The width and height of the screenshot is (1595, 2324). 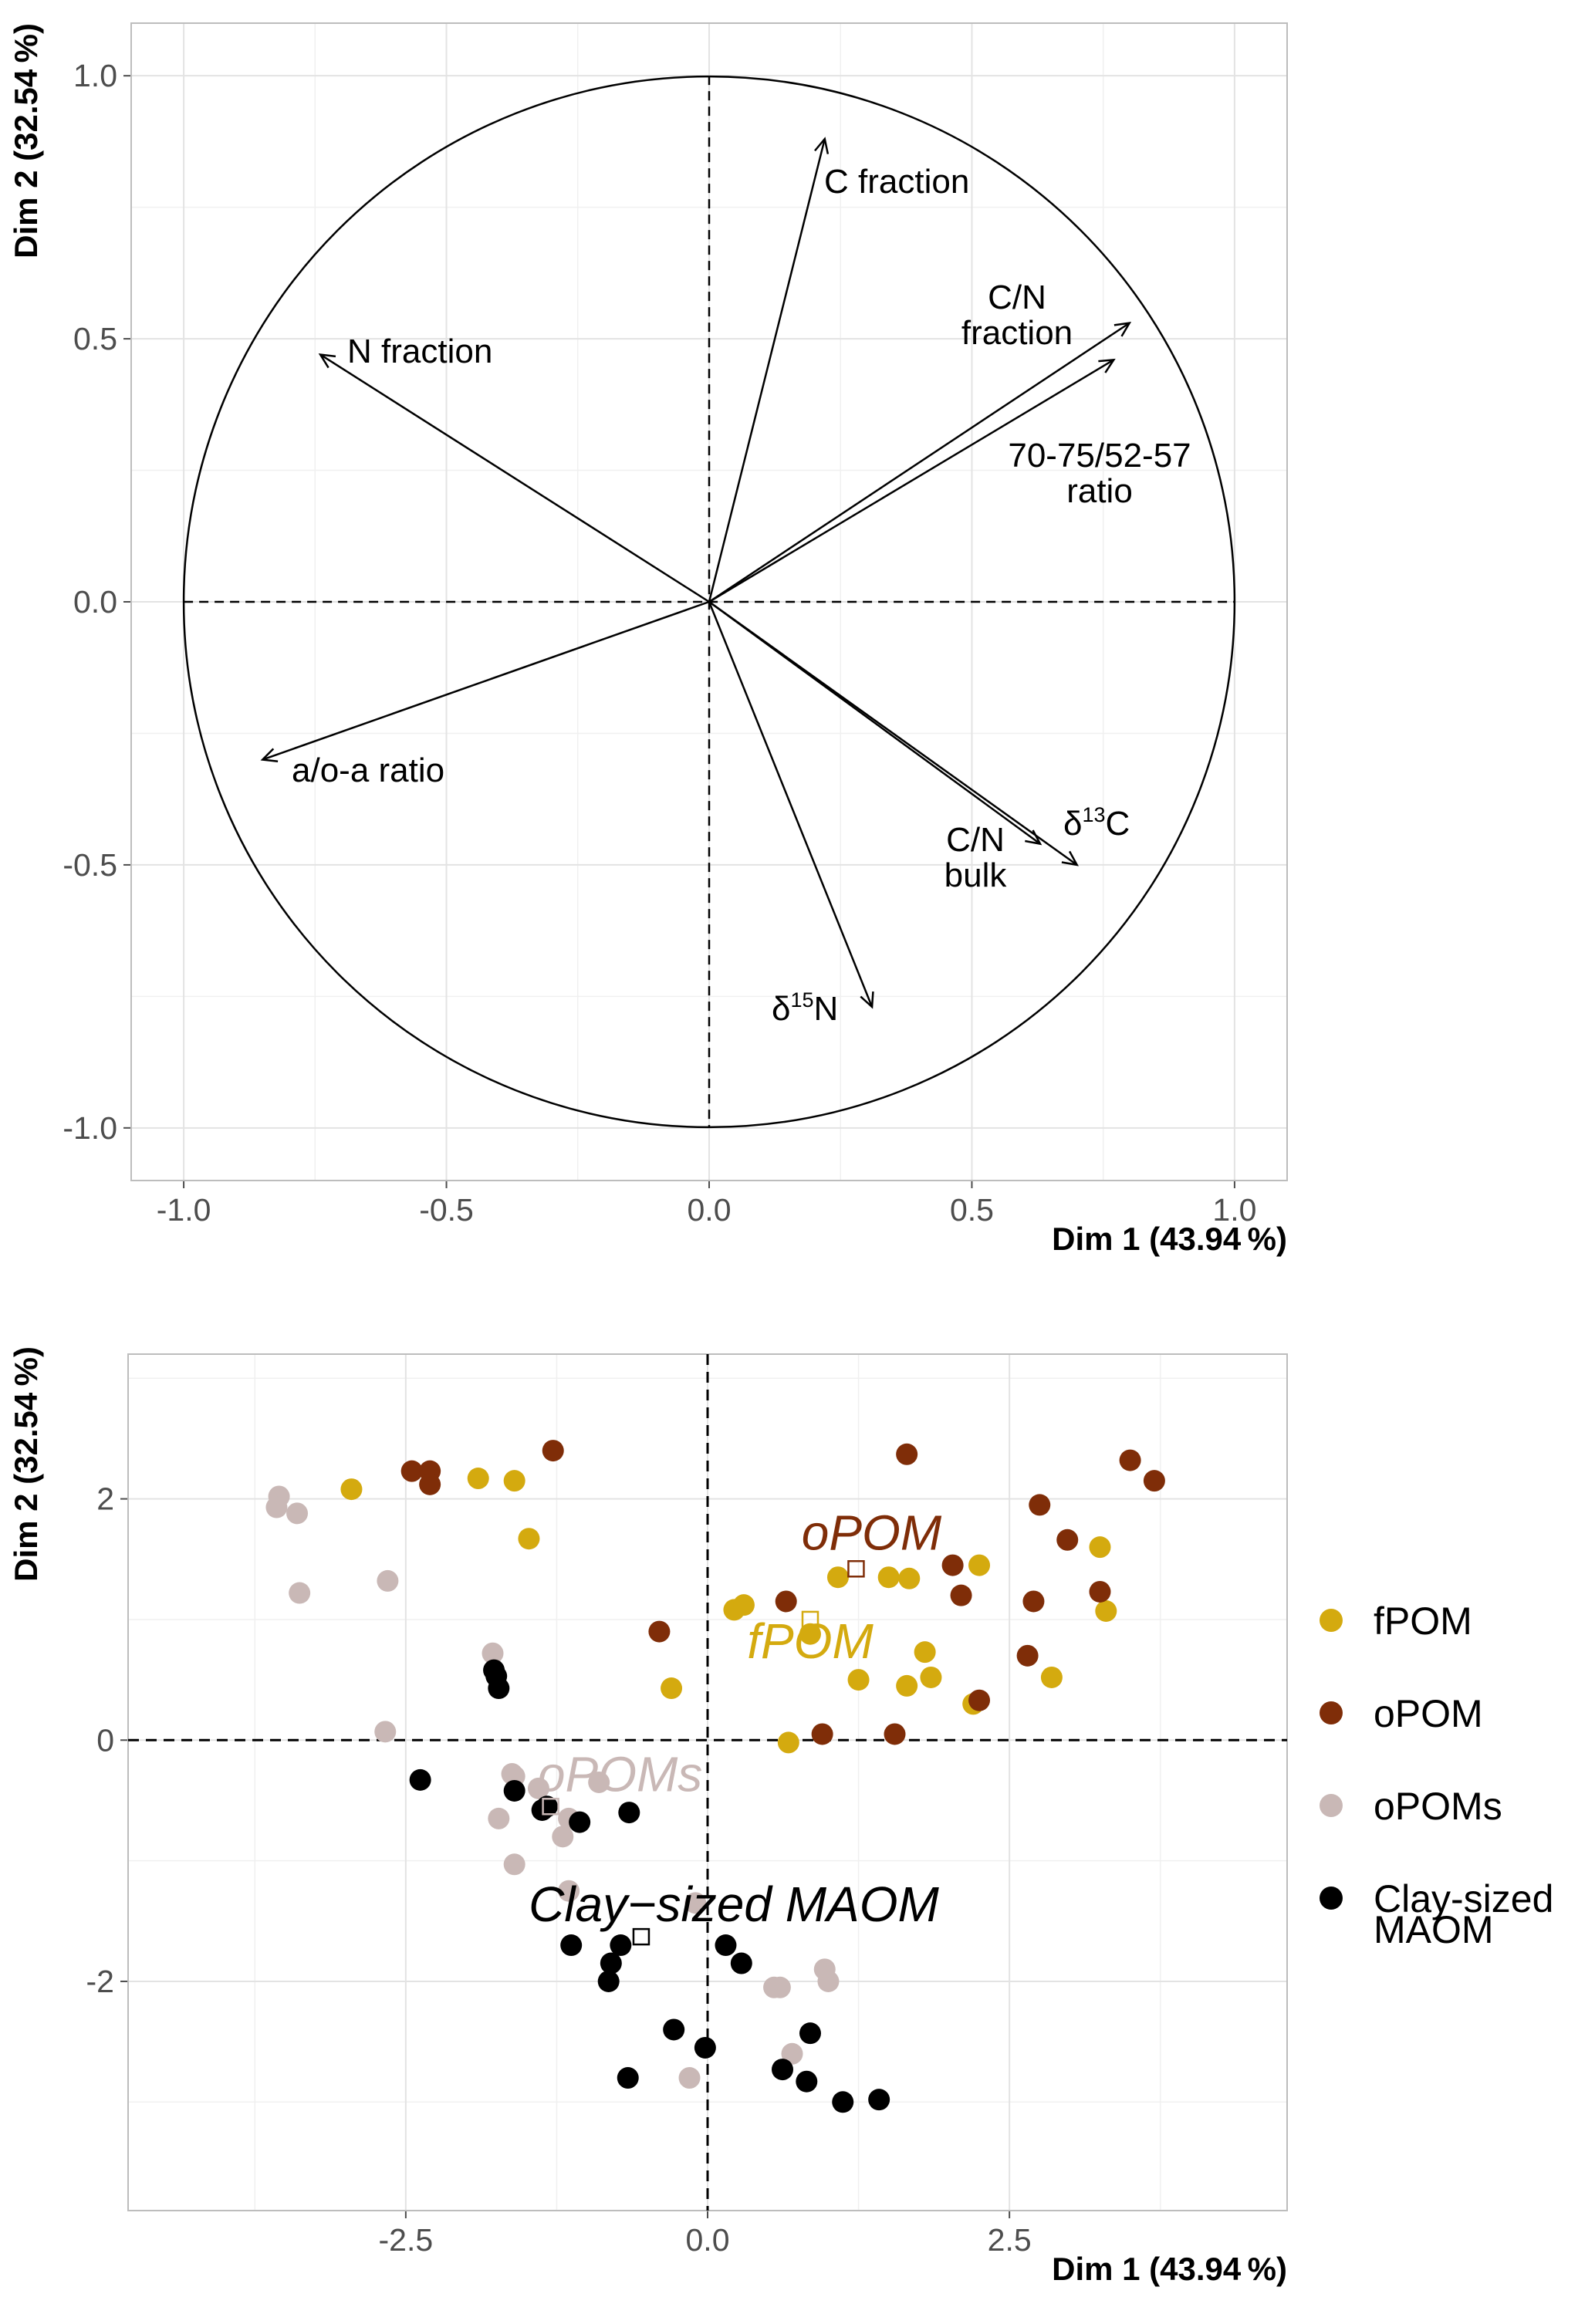 What do you see at coordinates (810, 1641) in the screenshot?
I see `centroid-label: fPOM` at bounding box center [810, 1641].